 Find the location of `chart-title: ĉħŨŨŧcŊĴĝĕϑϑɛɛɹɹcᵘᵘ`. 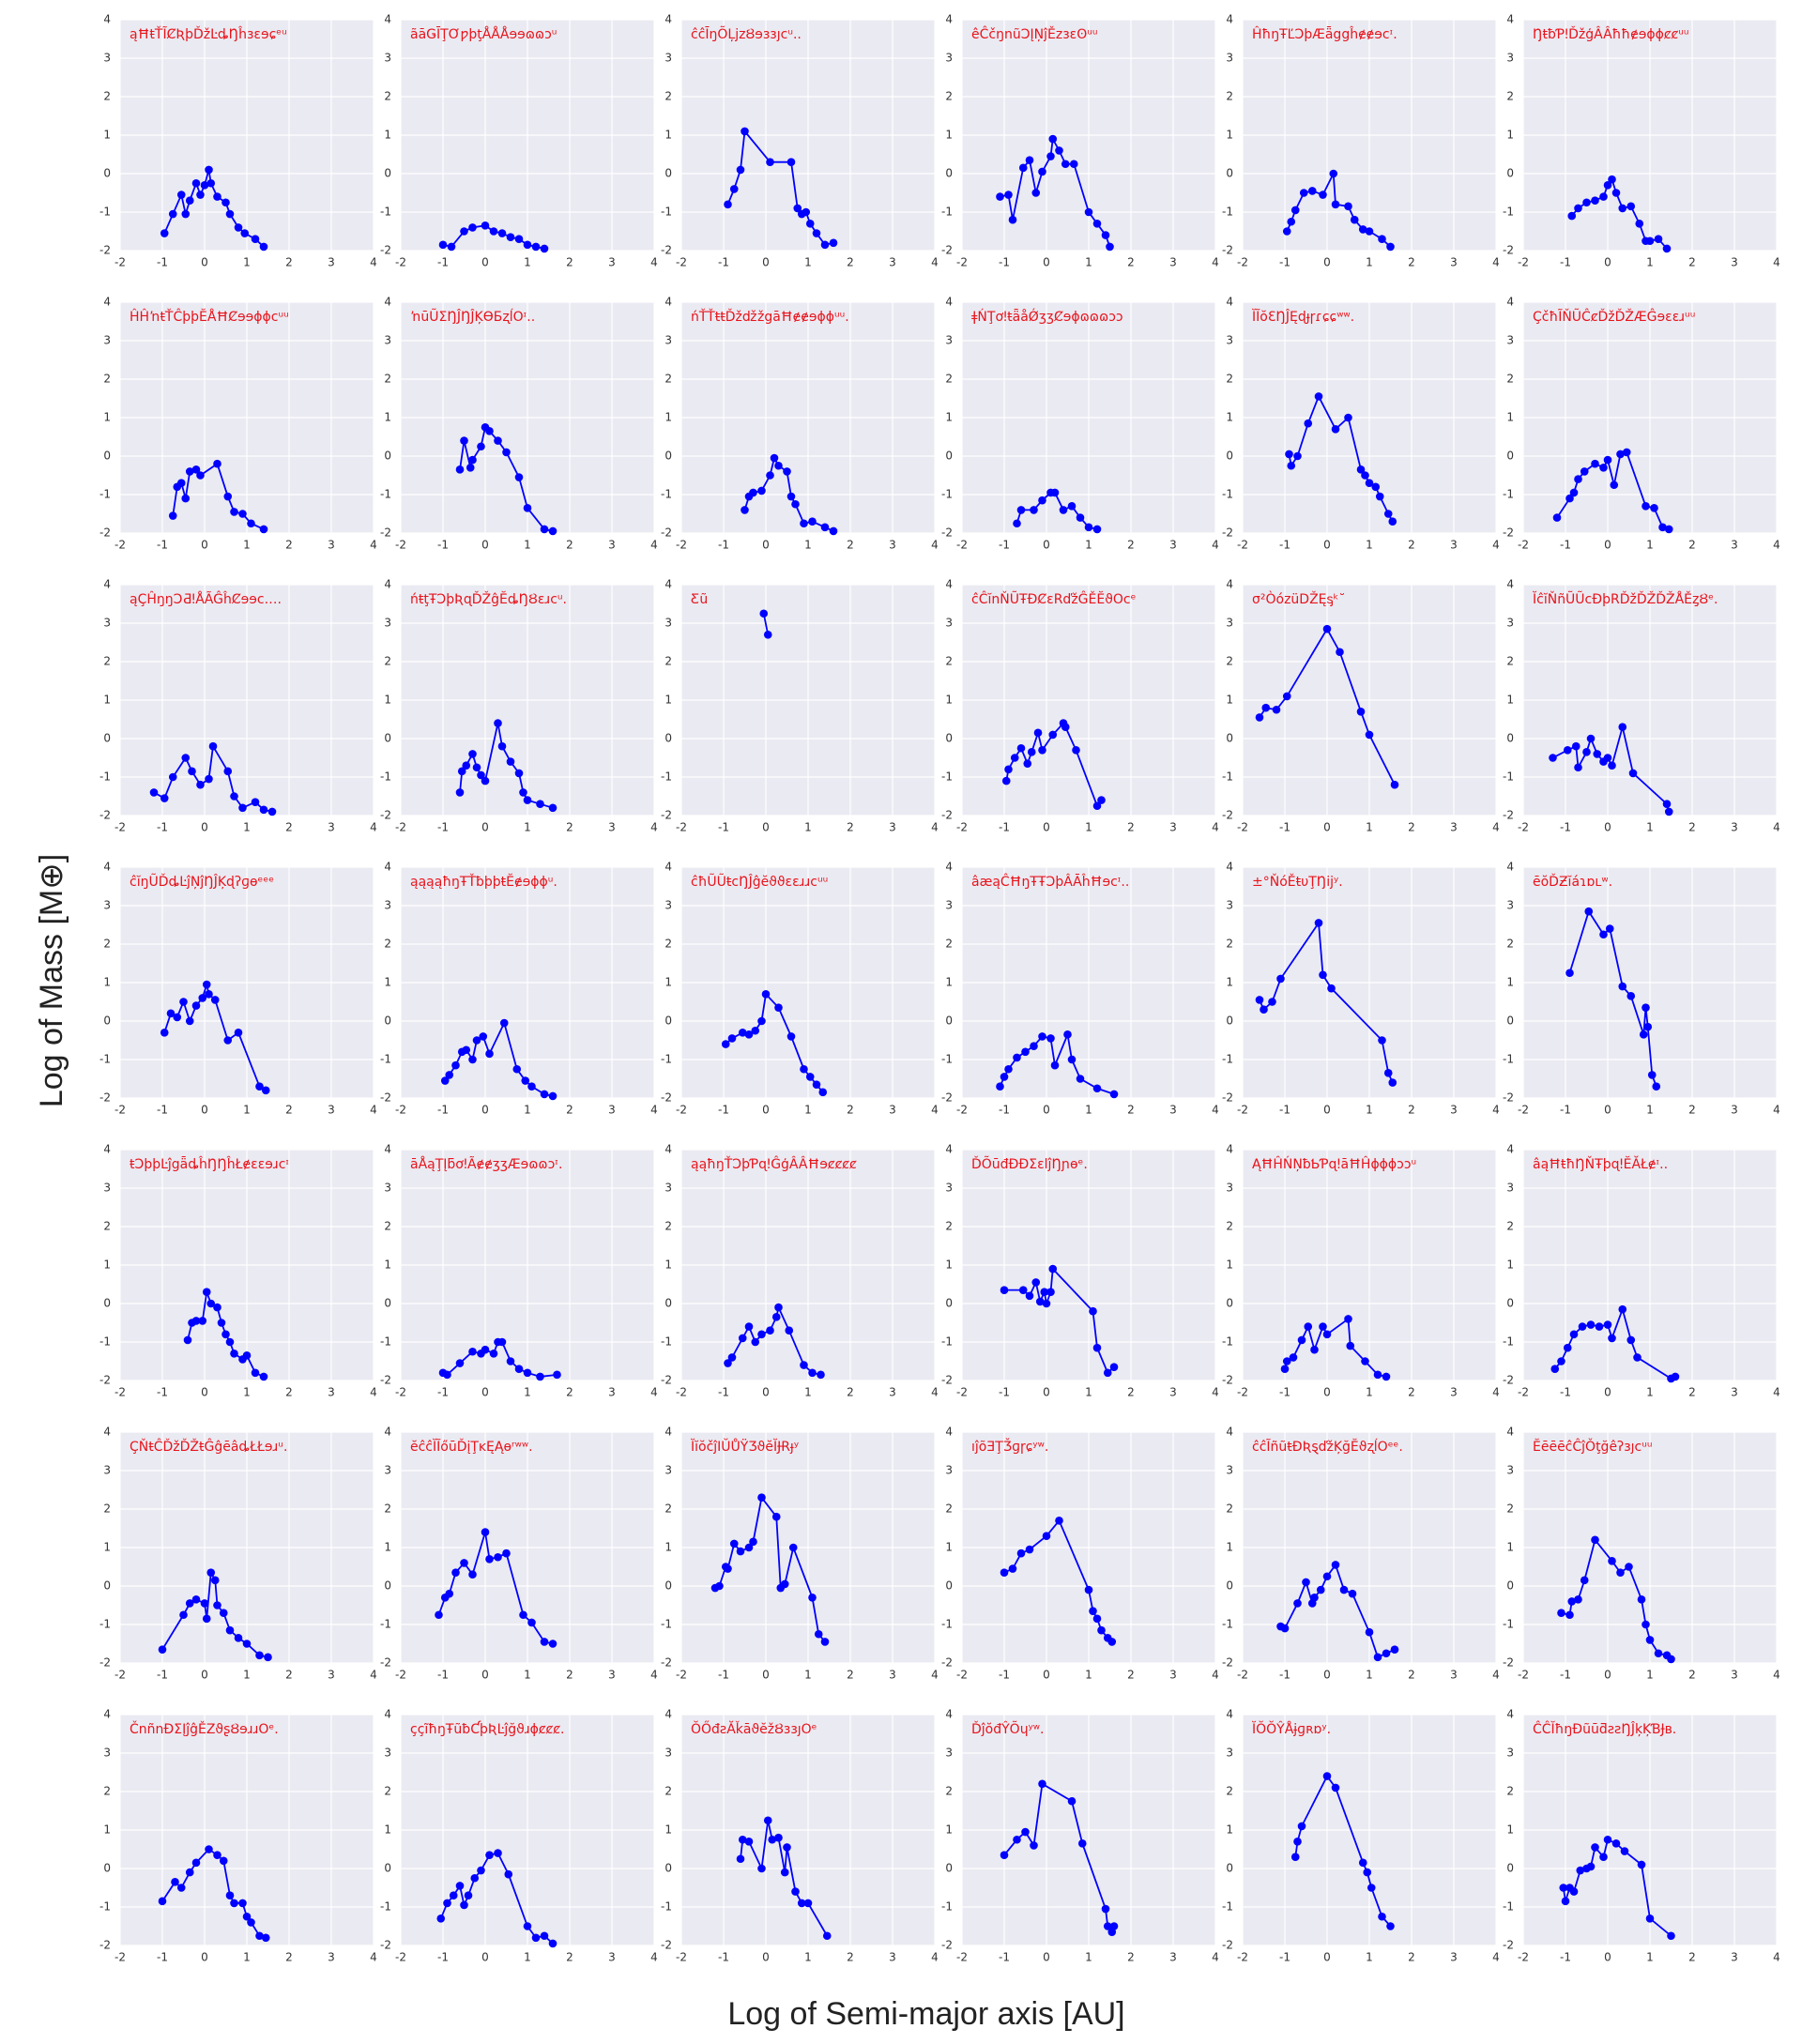

chart-title: ĉħŨŨŧcŊĴĝĕϑϑɛɛɹɹcᵘᵘ is located at coordinates (760, 882).